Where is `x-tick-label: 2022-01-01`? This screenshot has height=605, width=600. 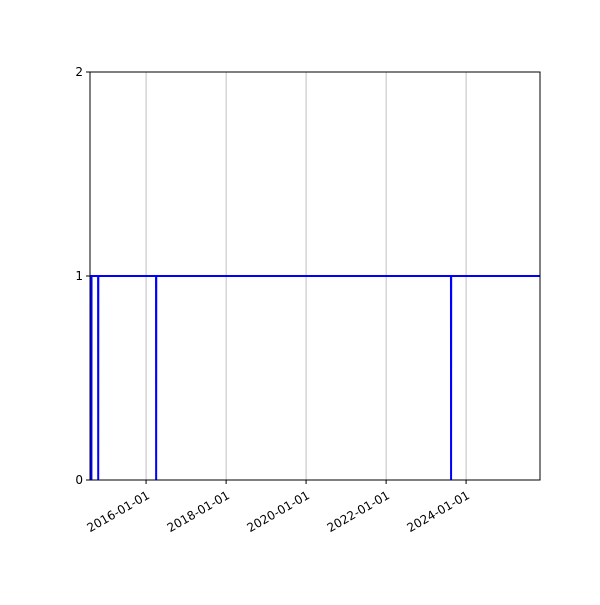 x-tick-label: 2022-01-01 is located at coordinates (358, 511).